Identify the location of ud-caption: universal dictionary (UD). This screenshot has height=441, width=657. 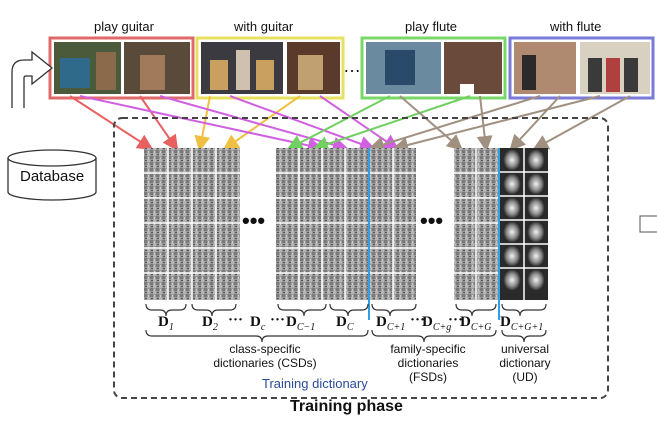
(525, 363).